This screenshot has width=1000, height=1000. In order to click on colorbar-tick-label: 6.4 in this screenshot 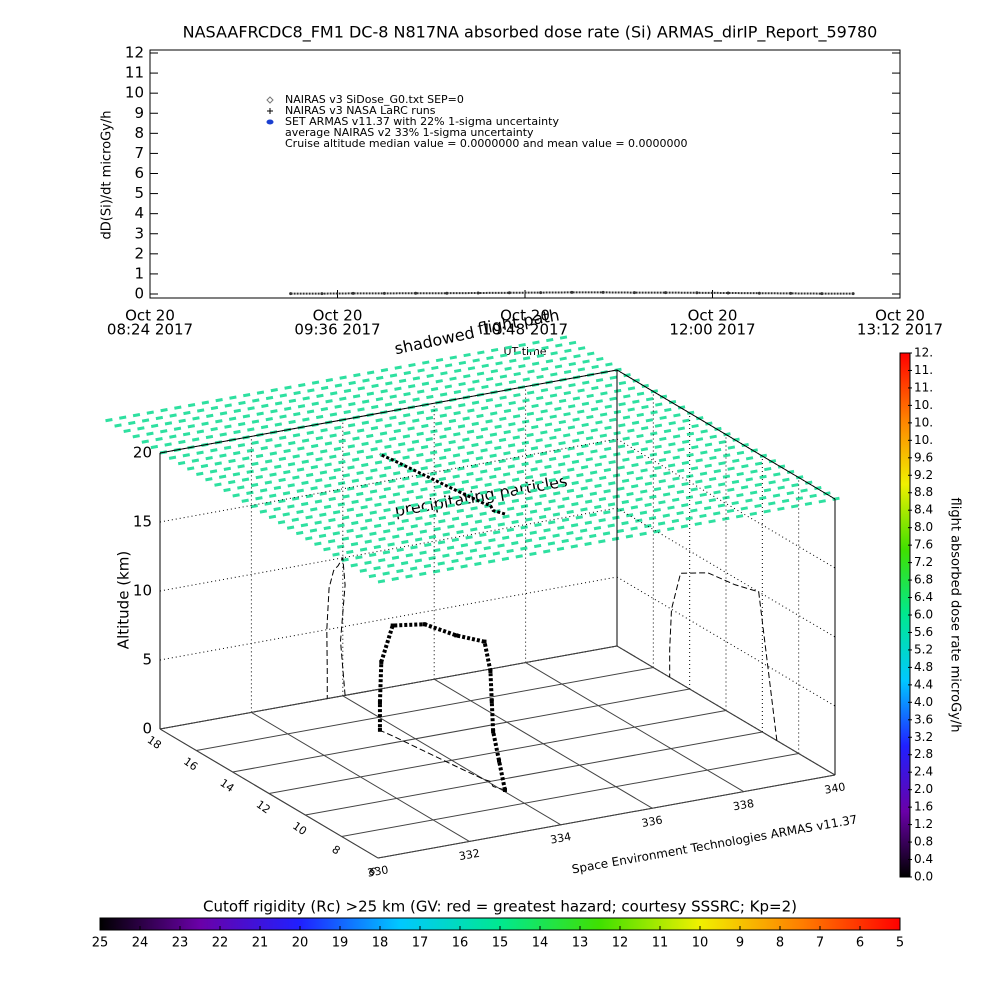, I will do `click(923, 597)`.